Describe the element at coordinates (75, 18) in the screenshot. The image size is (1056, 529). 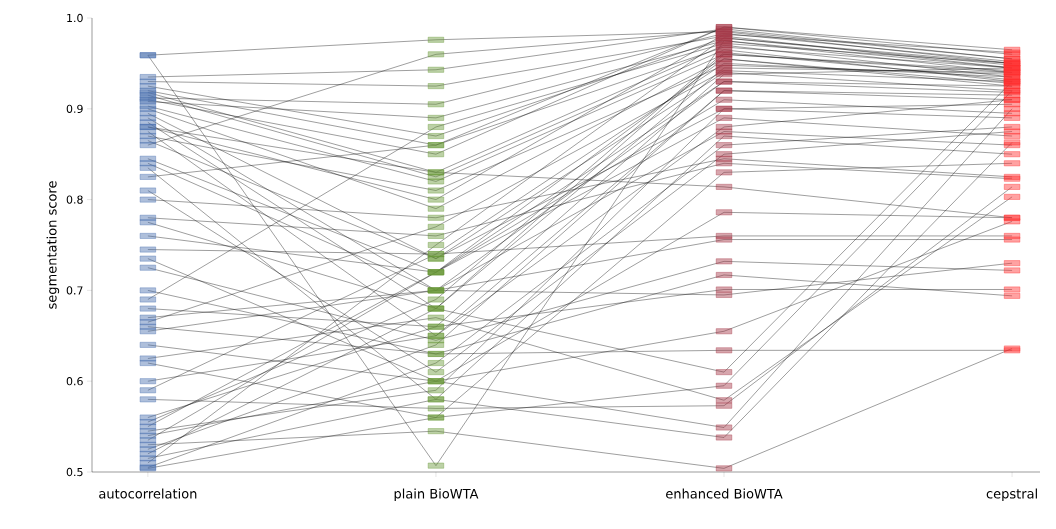
I see `y-tick-label: 1.0` at that location.